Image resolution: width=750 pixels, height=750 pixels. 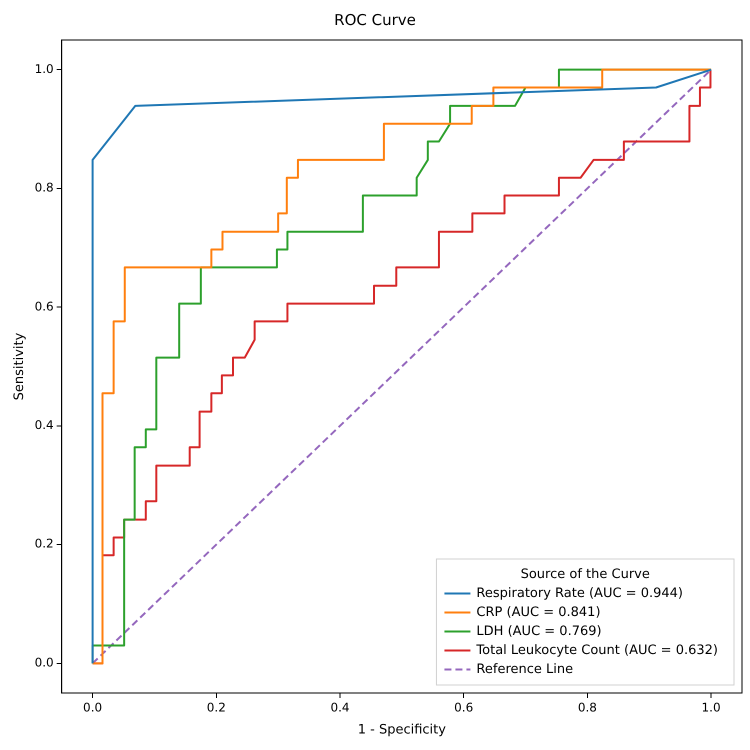 What do you see at coordinates (711, 707) in the screenshot?
I see `x-tick-label: 1.0` at bounding box center [711, 707].